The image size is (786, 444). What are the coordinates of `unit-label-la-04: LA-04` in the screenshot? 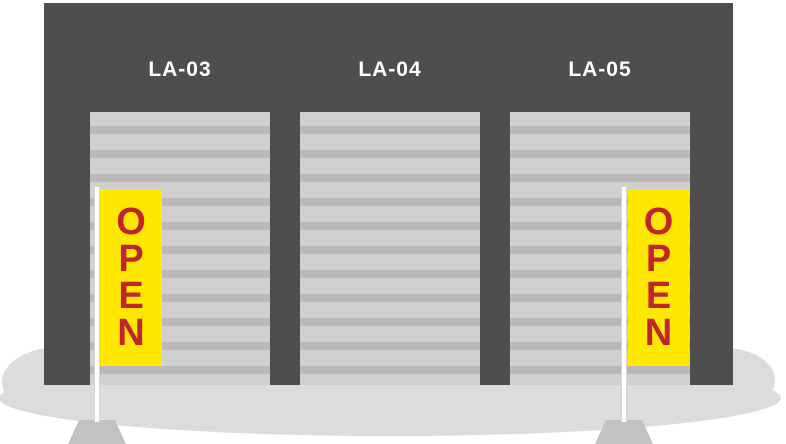 It's located at (390, 69).